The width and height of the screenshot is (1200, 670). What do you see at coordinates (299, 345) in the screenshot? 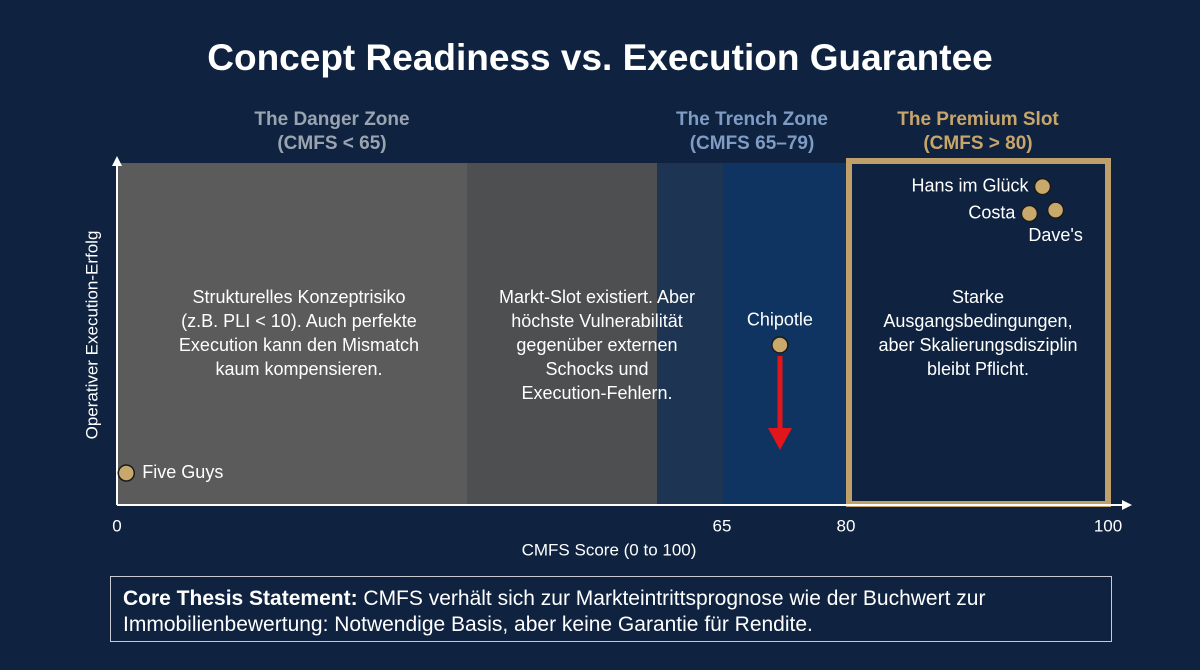
I see `zone-note: Execution kann den Mismatch` at bounding box center [299, 345].